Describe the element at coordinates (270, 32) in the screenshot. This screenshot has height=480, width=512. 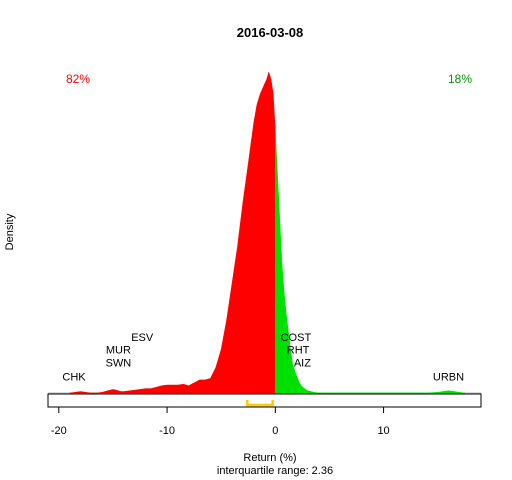
I see `chart-title: 2016-03-08` at that location.